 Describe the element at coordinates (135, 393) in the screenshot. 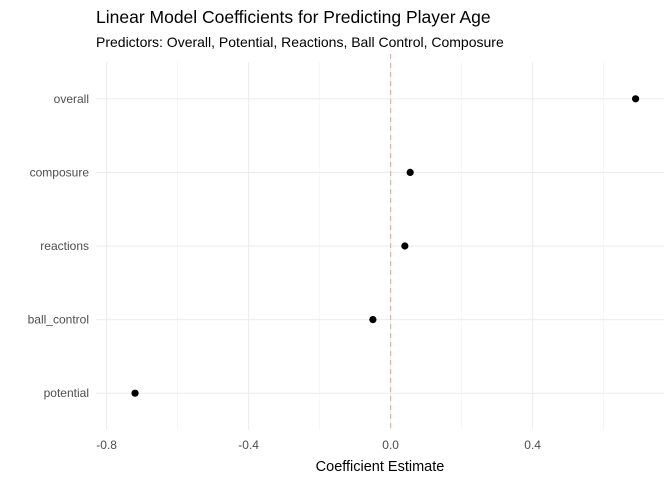

I see `point-potential` at that location.